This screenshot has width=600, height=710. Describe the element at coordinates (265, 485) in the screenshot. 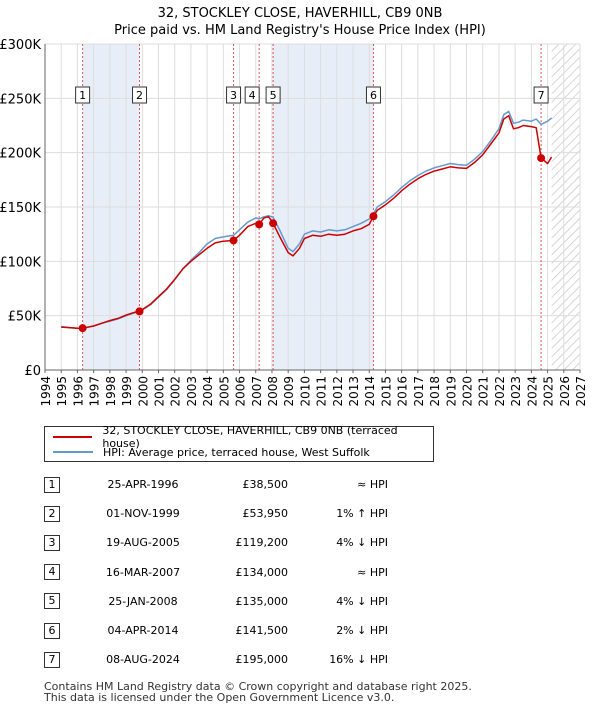

I see `sale-price: £38,500` at that location.